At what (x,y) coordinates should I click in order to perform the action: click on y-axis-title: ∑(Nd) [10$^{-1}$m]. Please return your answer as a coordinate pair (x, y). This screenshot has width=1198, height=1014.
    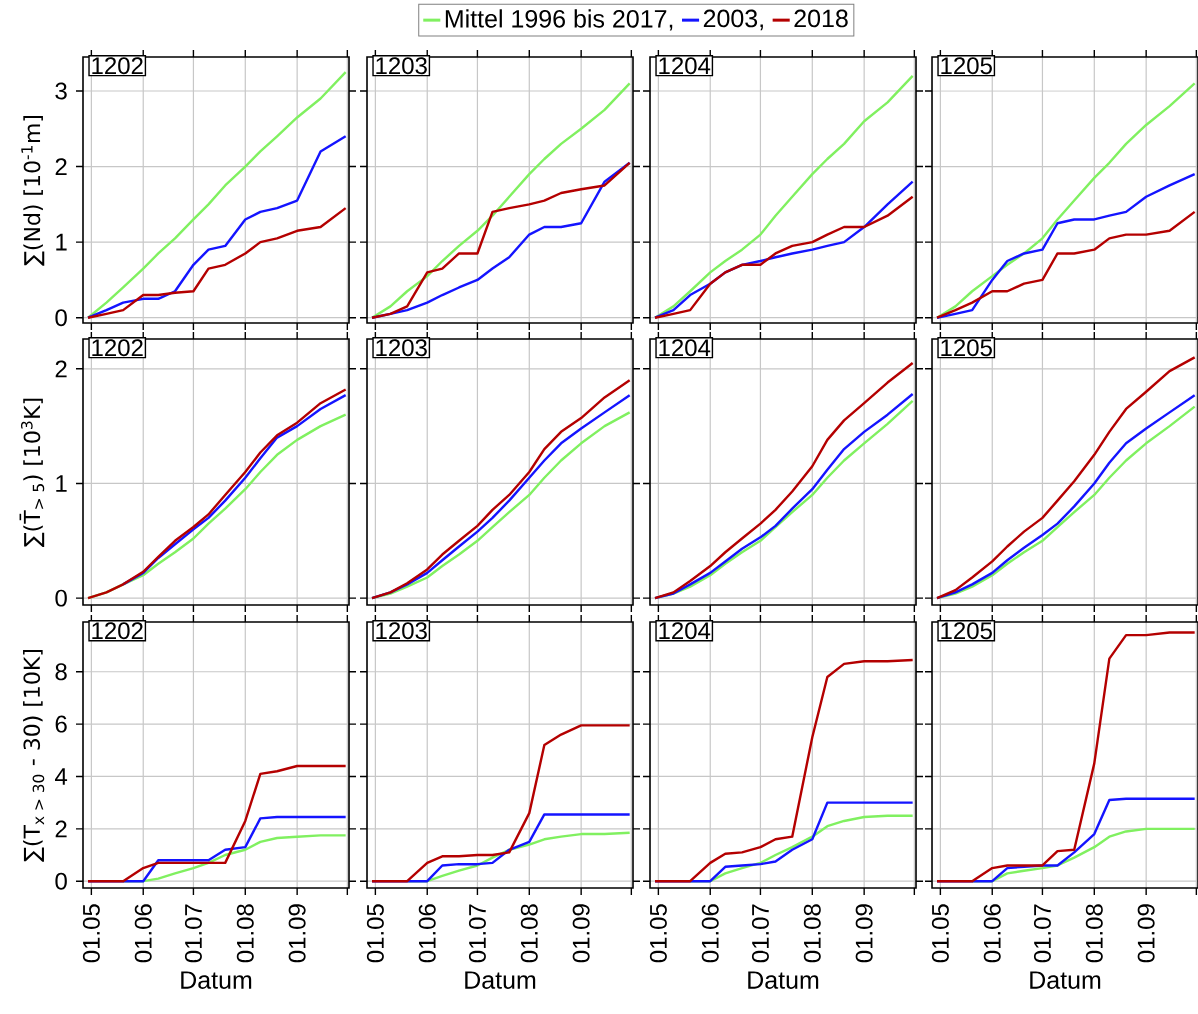
    Looking at the image, I should click on (33, 190).